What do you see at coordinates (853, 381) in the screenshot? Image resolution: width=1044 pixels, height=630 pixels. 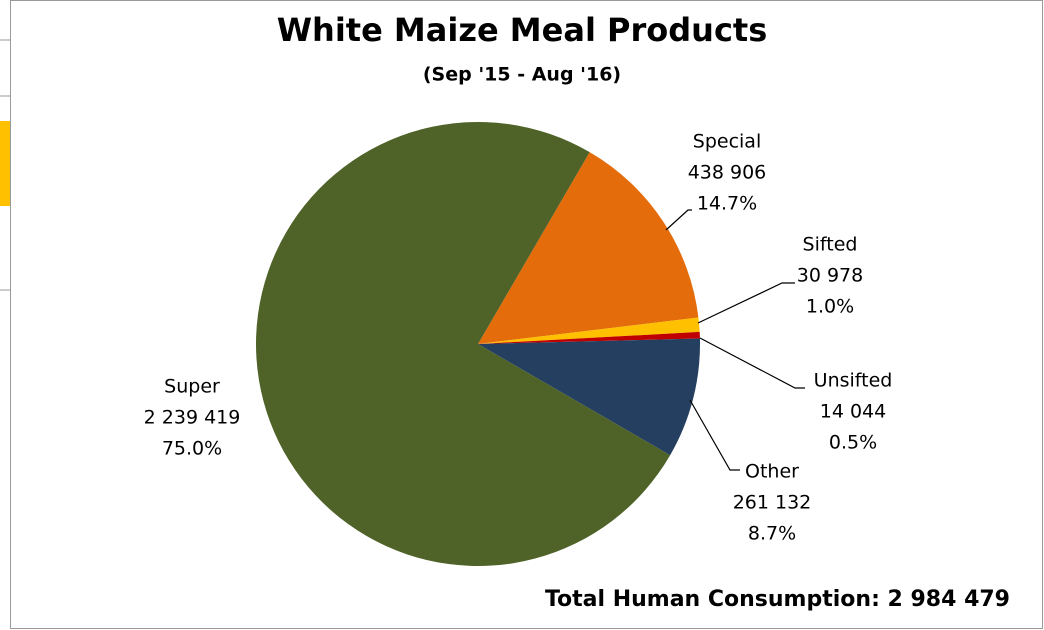 I see `data-label: Unsifted` at bounding box center [853, 381].